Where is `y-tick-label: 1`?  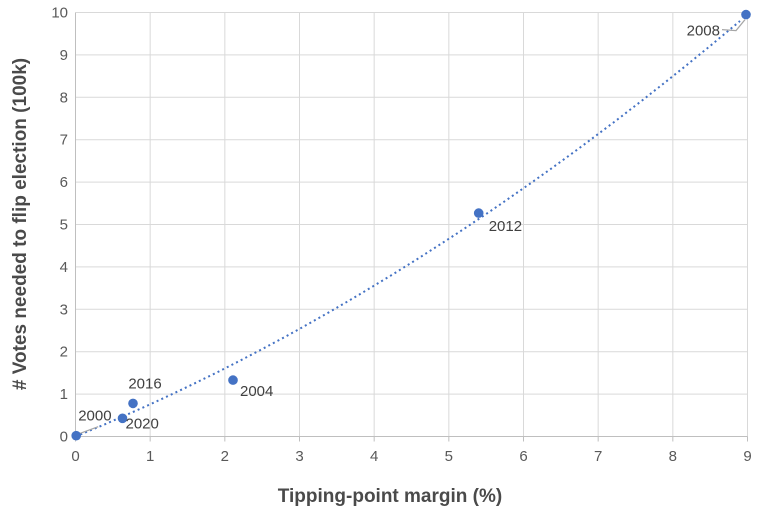
y-tick-label: 1 is located at coordinates (64, 394).